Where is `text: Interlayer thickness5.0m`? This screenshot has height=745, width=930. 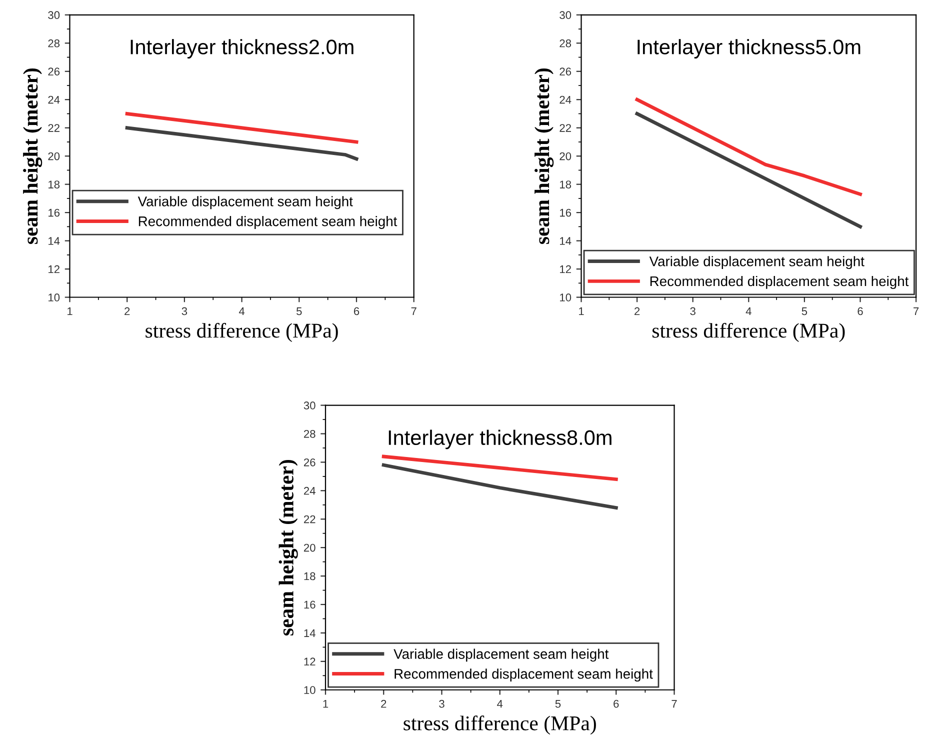
text: Interlayer thickness5.0m is located at coordinates (749, 48).